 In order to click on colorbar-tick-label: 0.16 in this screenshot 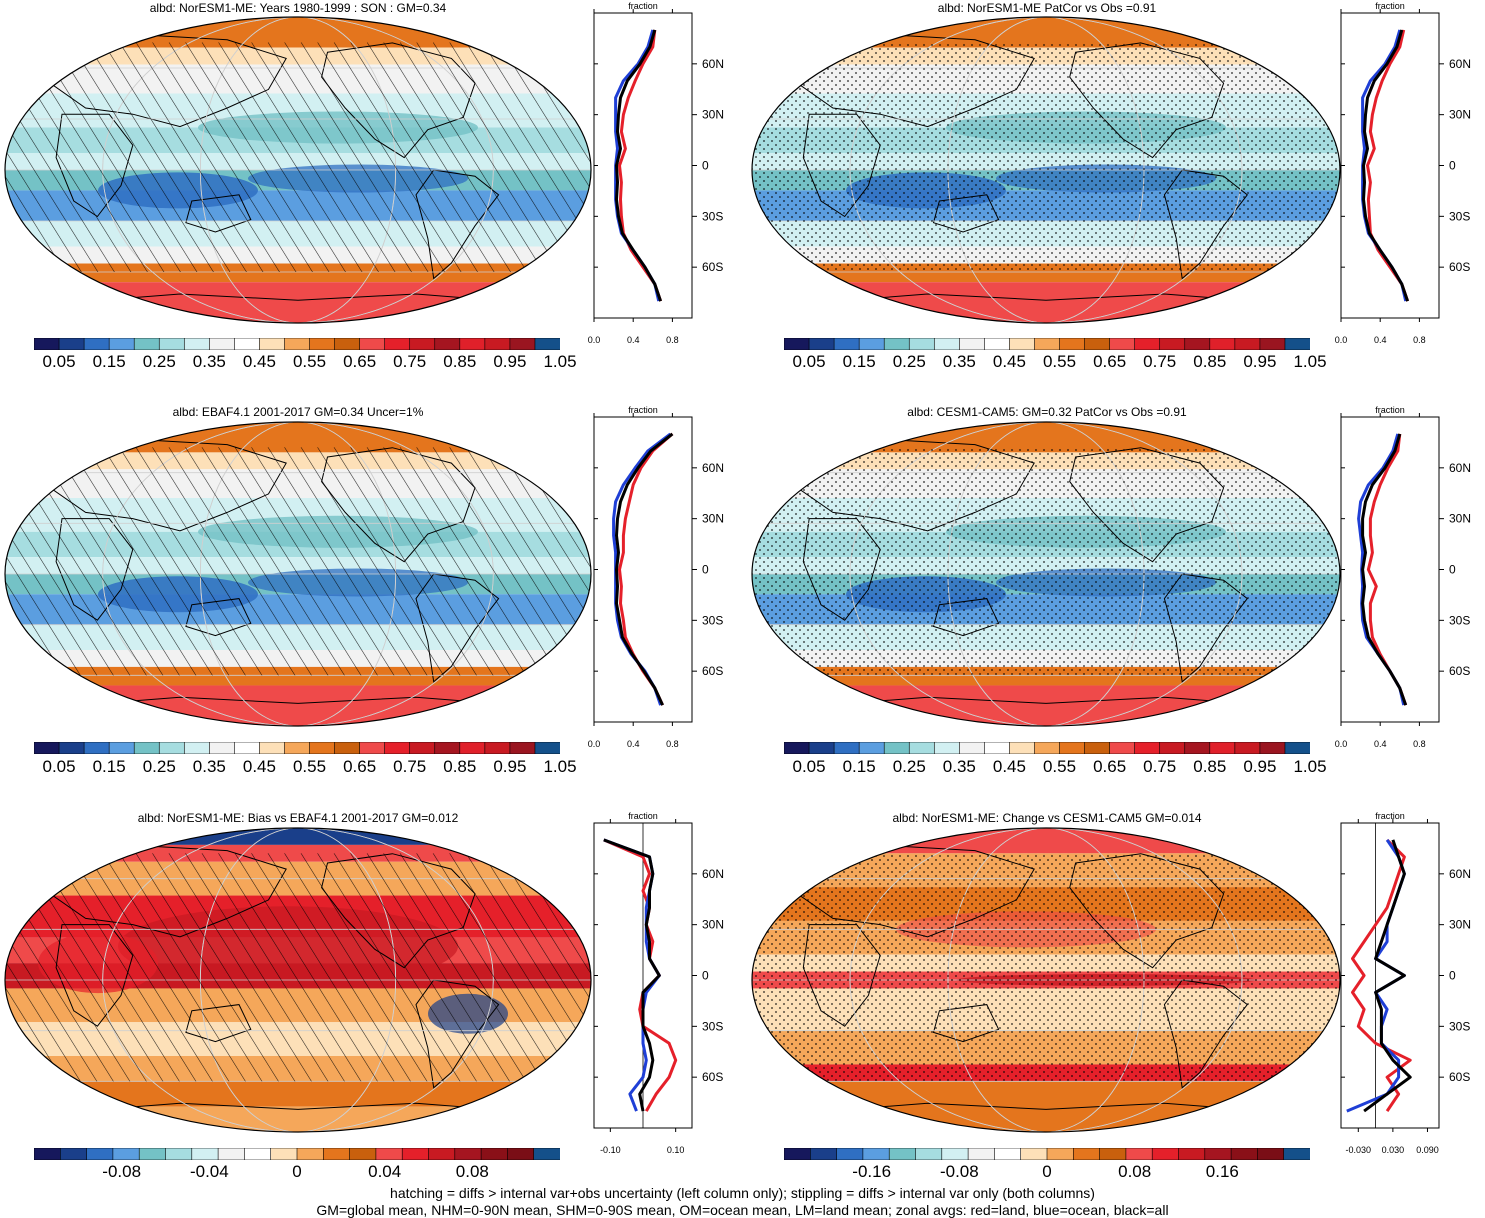, I will do `click(1222, 1171)`.